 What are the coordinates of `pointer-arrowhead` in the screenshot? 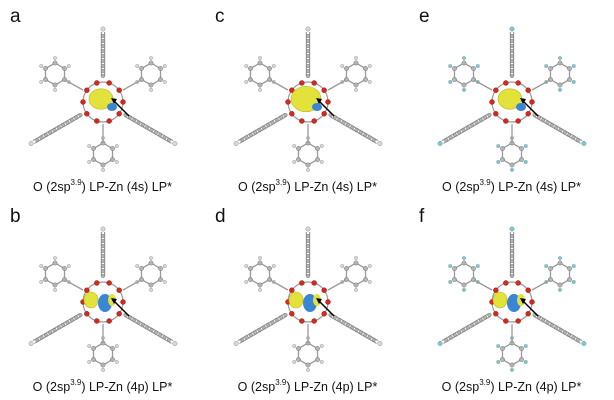 It's located at (523, 101).